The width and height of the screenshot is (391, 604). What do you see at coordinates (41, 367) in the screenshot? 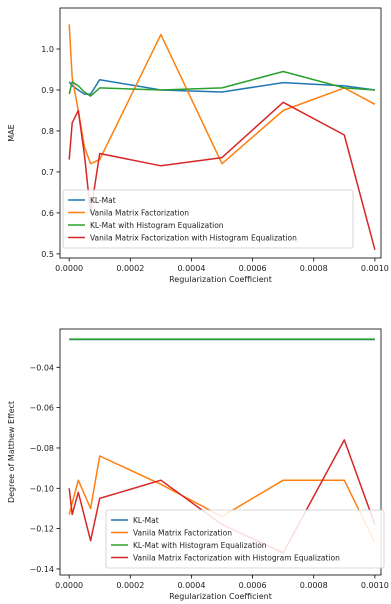
I see `y-tick-label: −0.04` at bounding box center [41, 367].